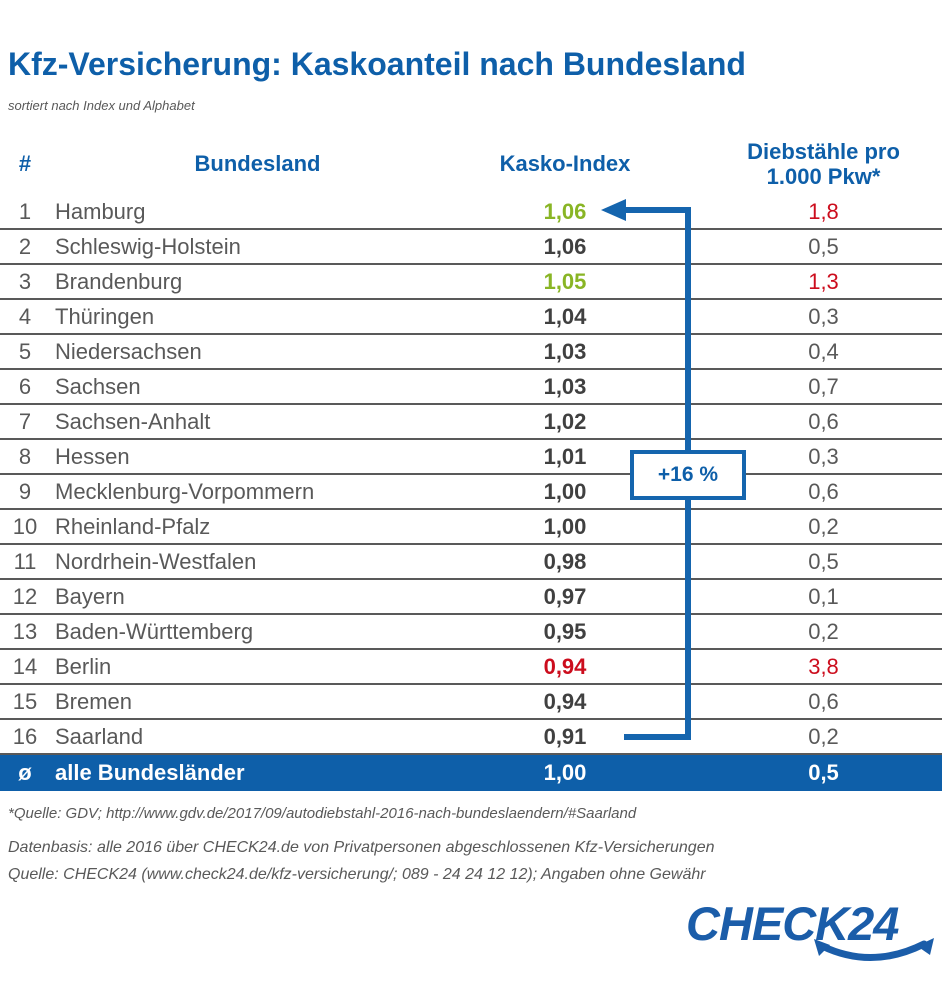 The image size is (942, 992). Describe the element at coordinates (565, 631) in the screenshot. I see `index-cell: 0,95` at that location.